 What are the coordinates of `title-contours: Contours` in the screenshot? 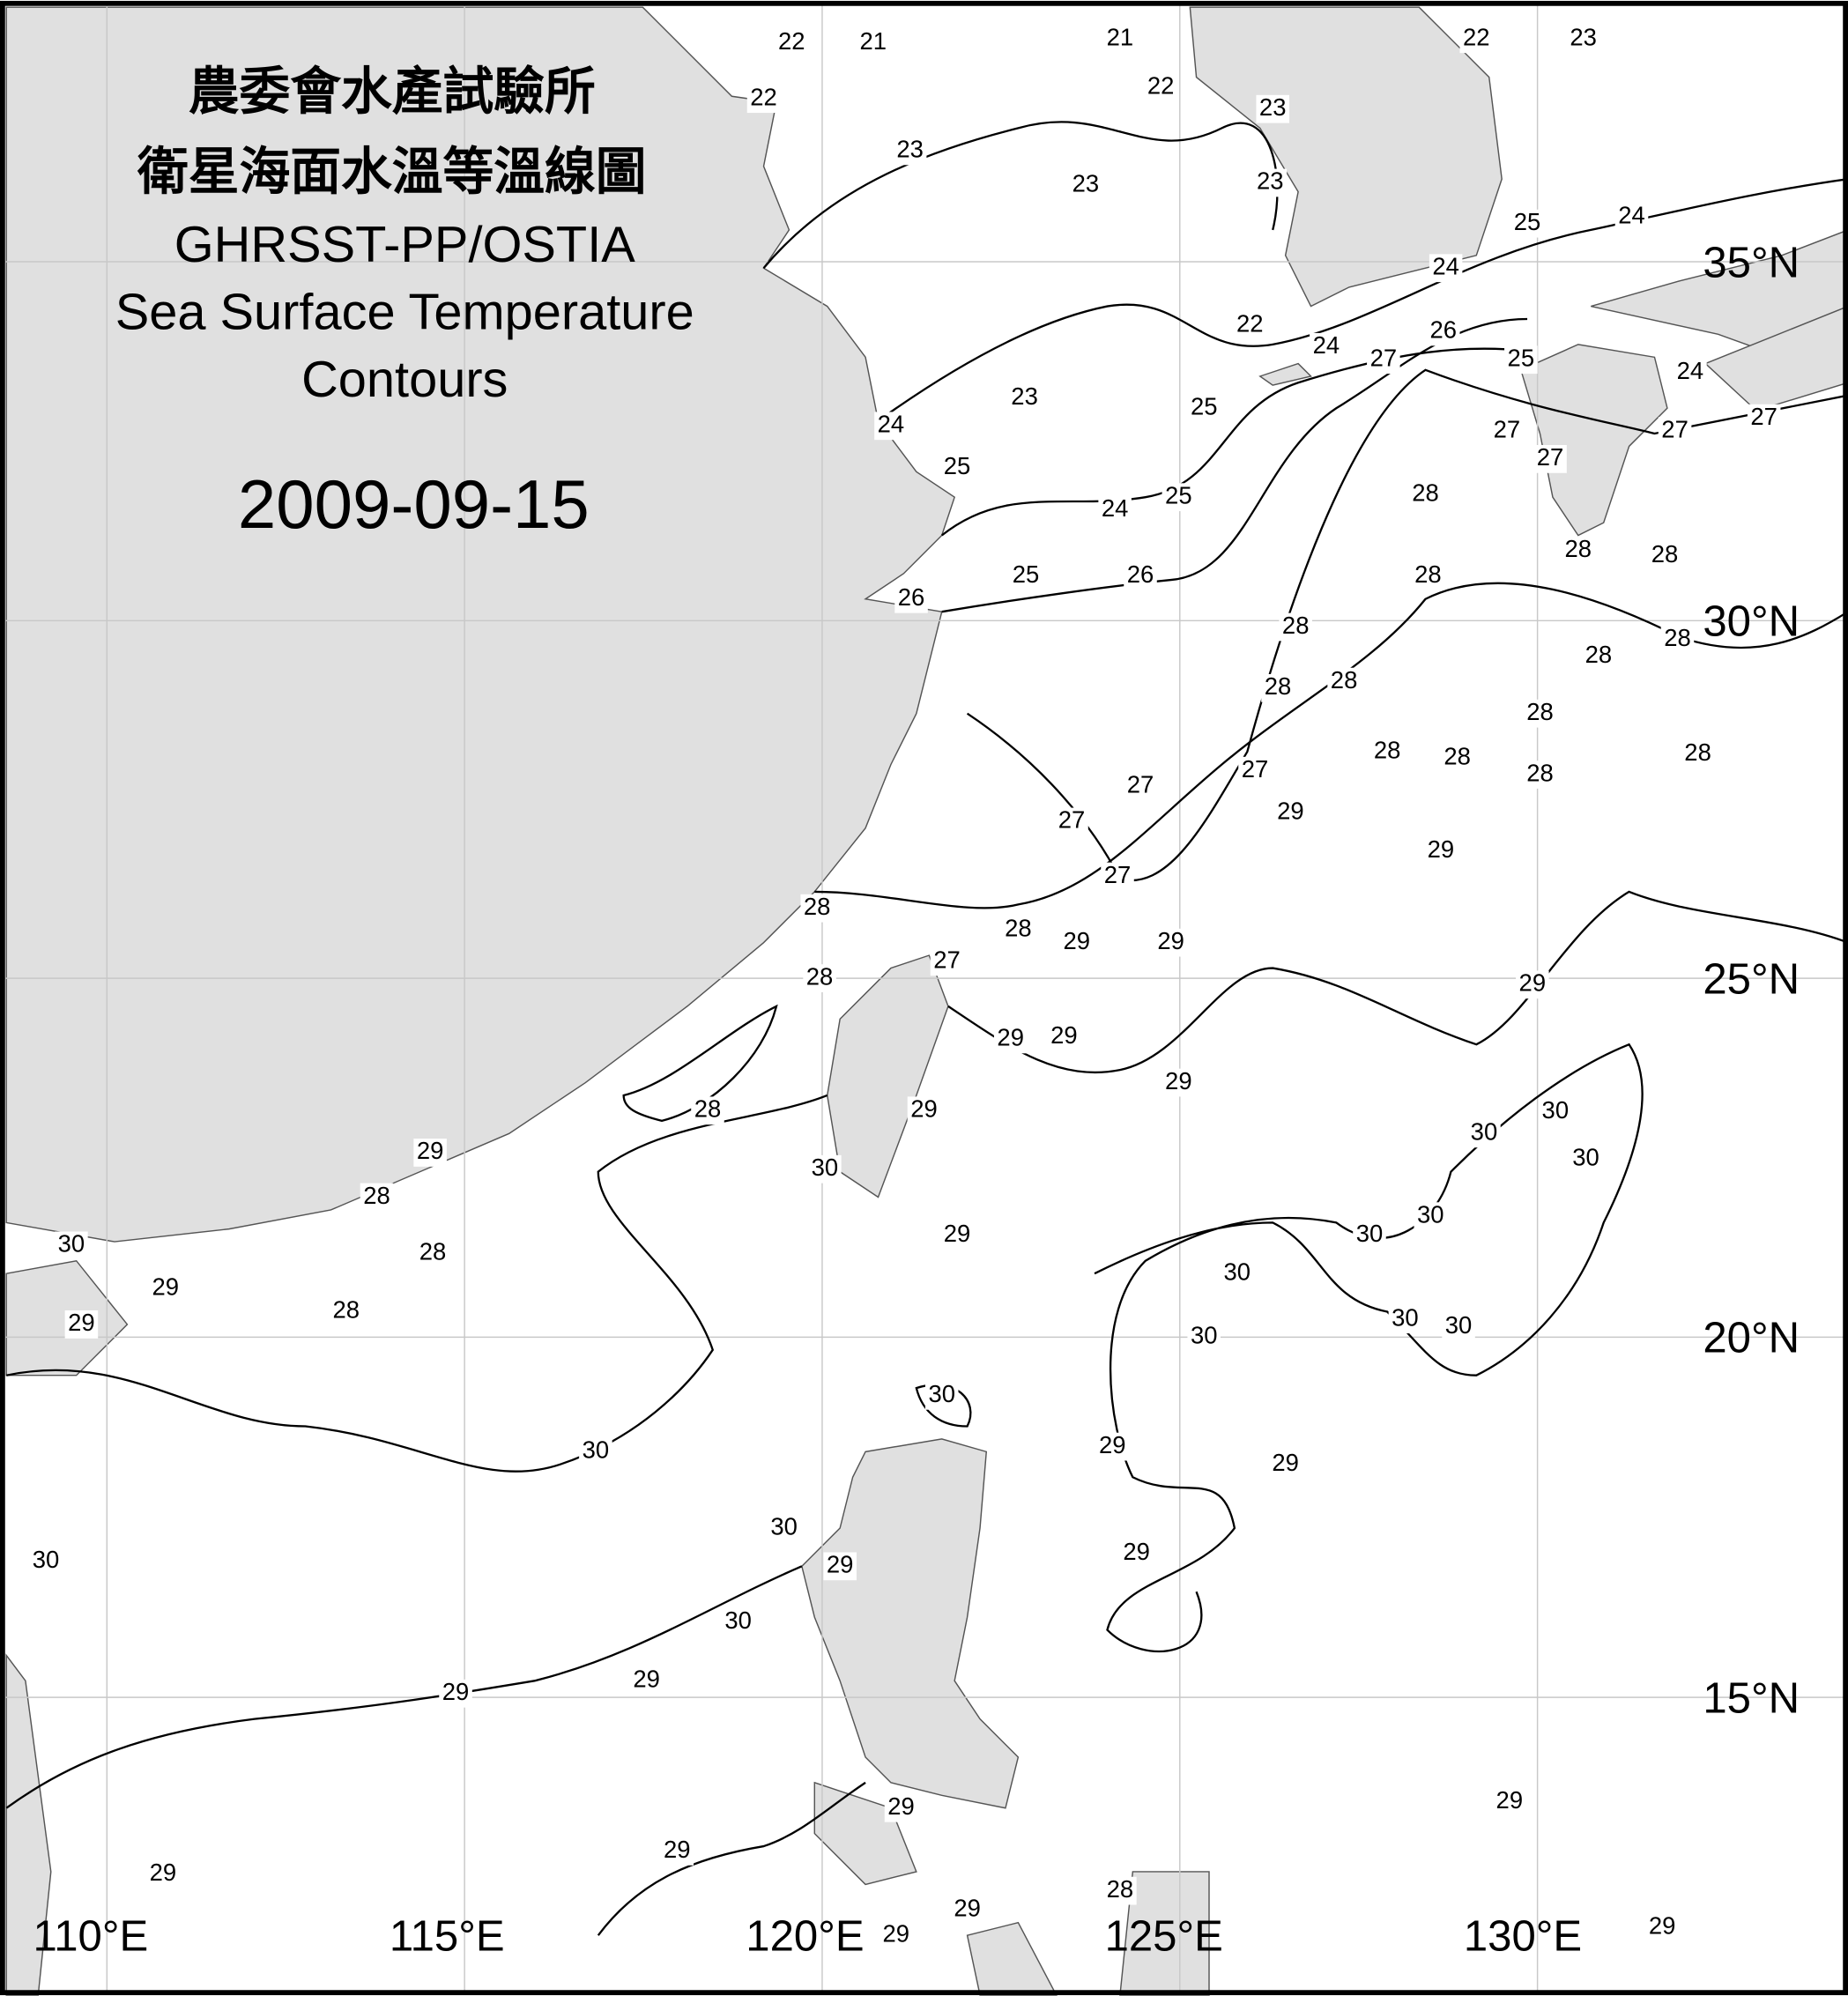 It's located at (405, 380).